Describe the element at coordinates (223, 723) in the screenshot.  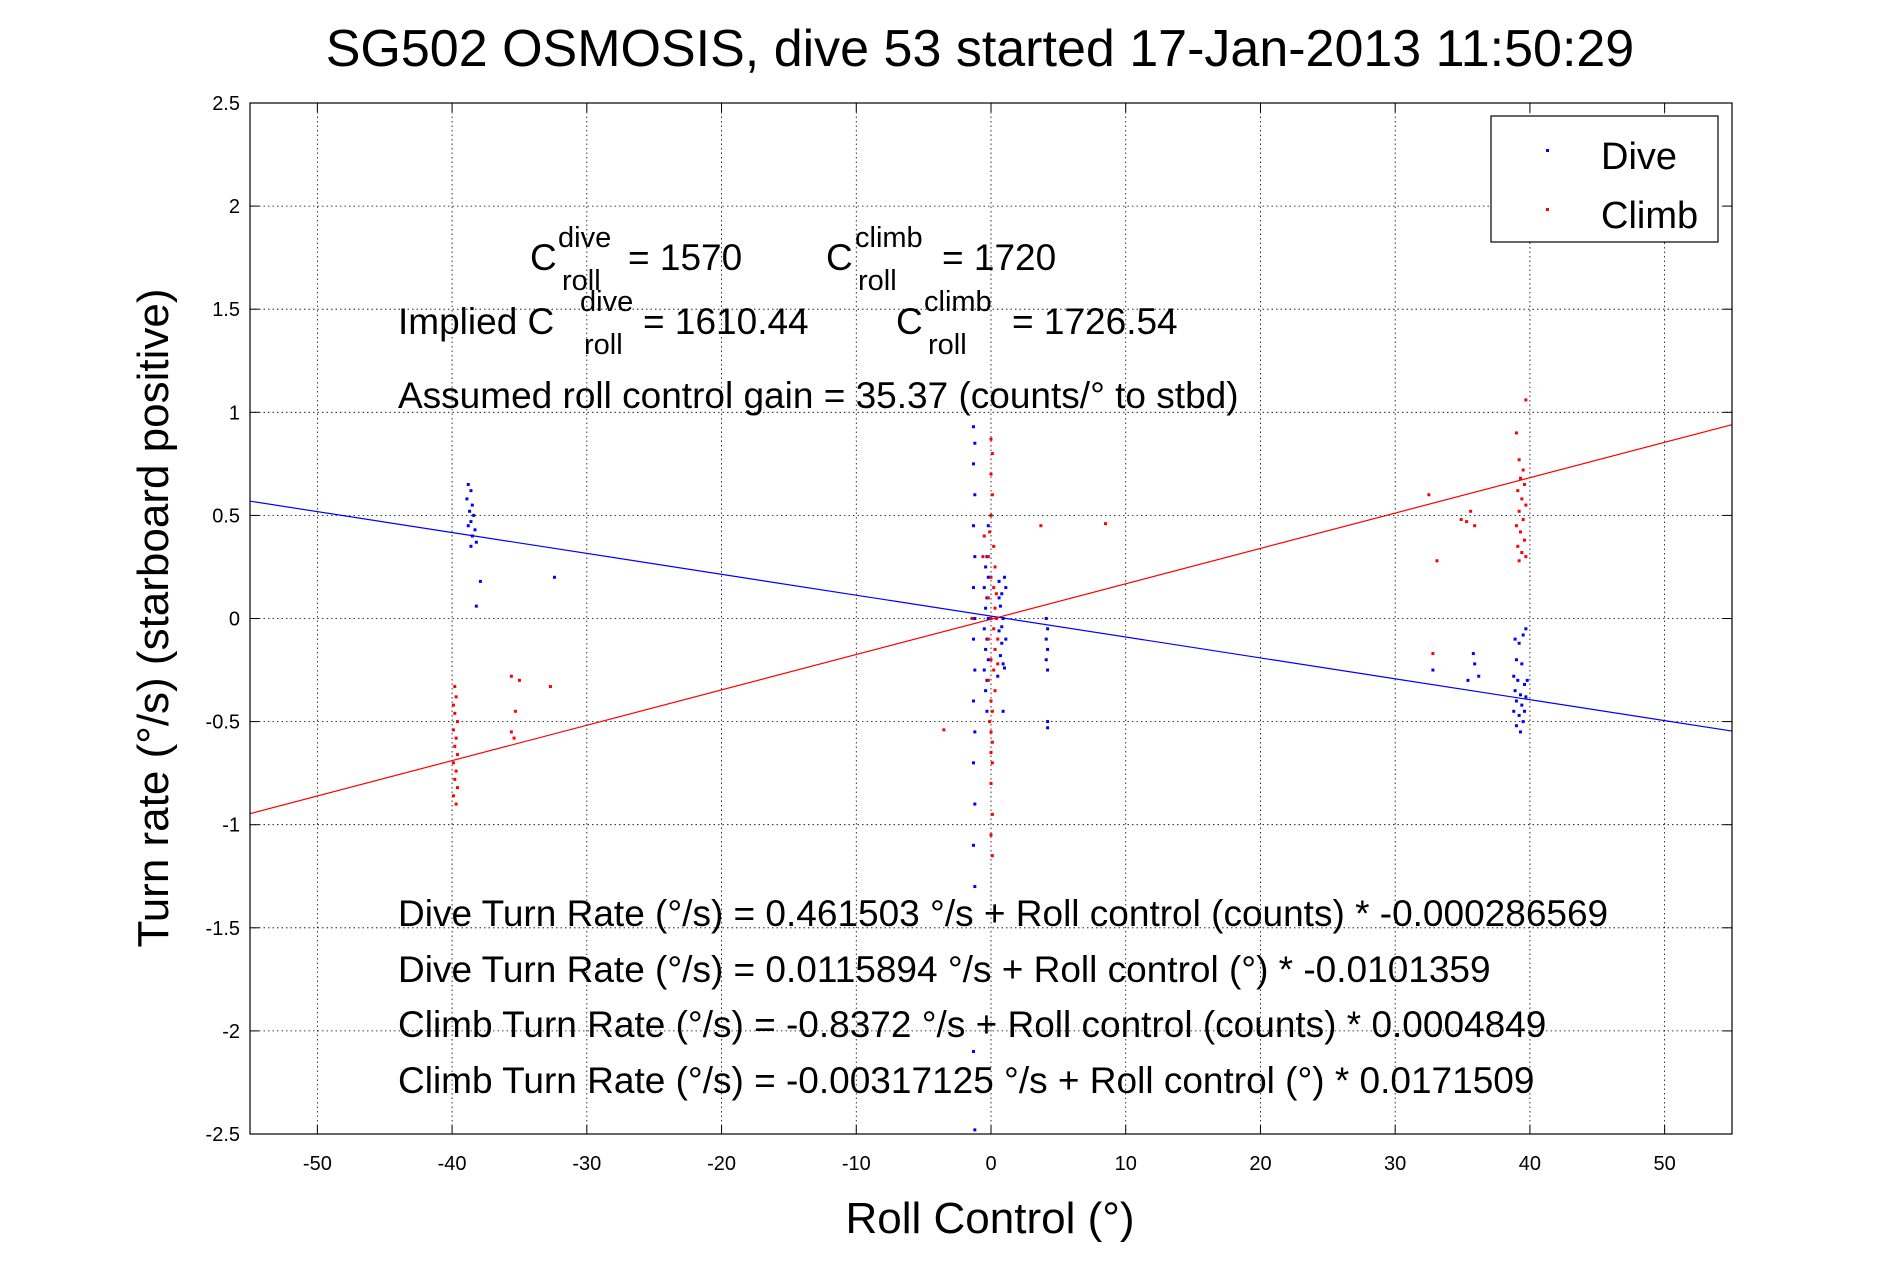
I see `y-tick-label: -0.5` at that location.